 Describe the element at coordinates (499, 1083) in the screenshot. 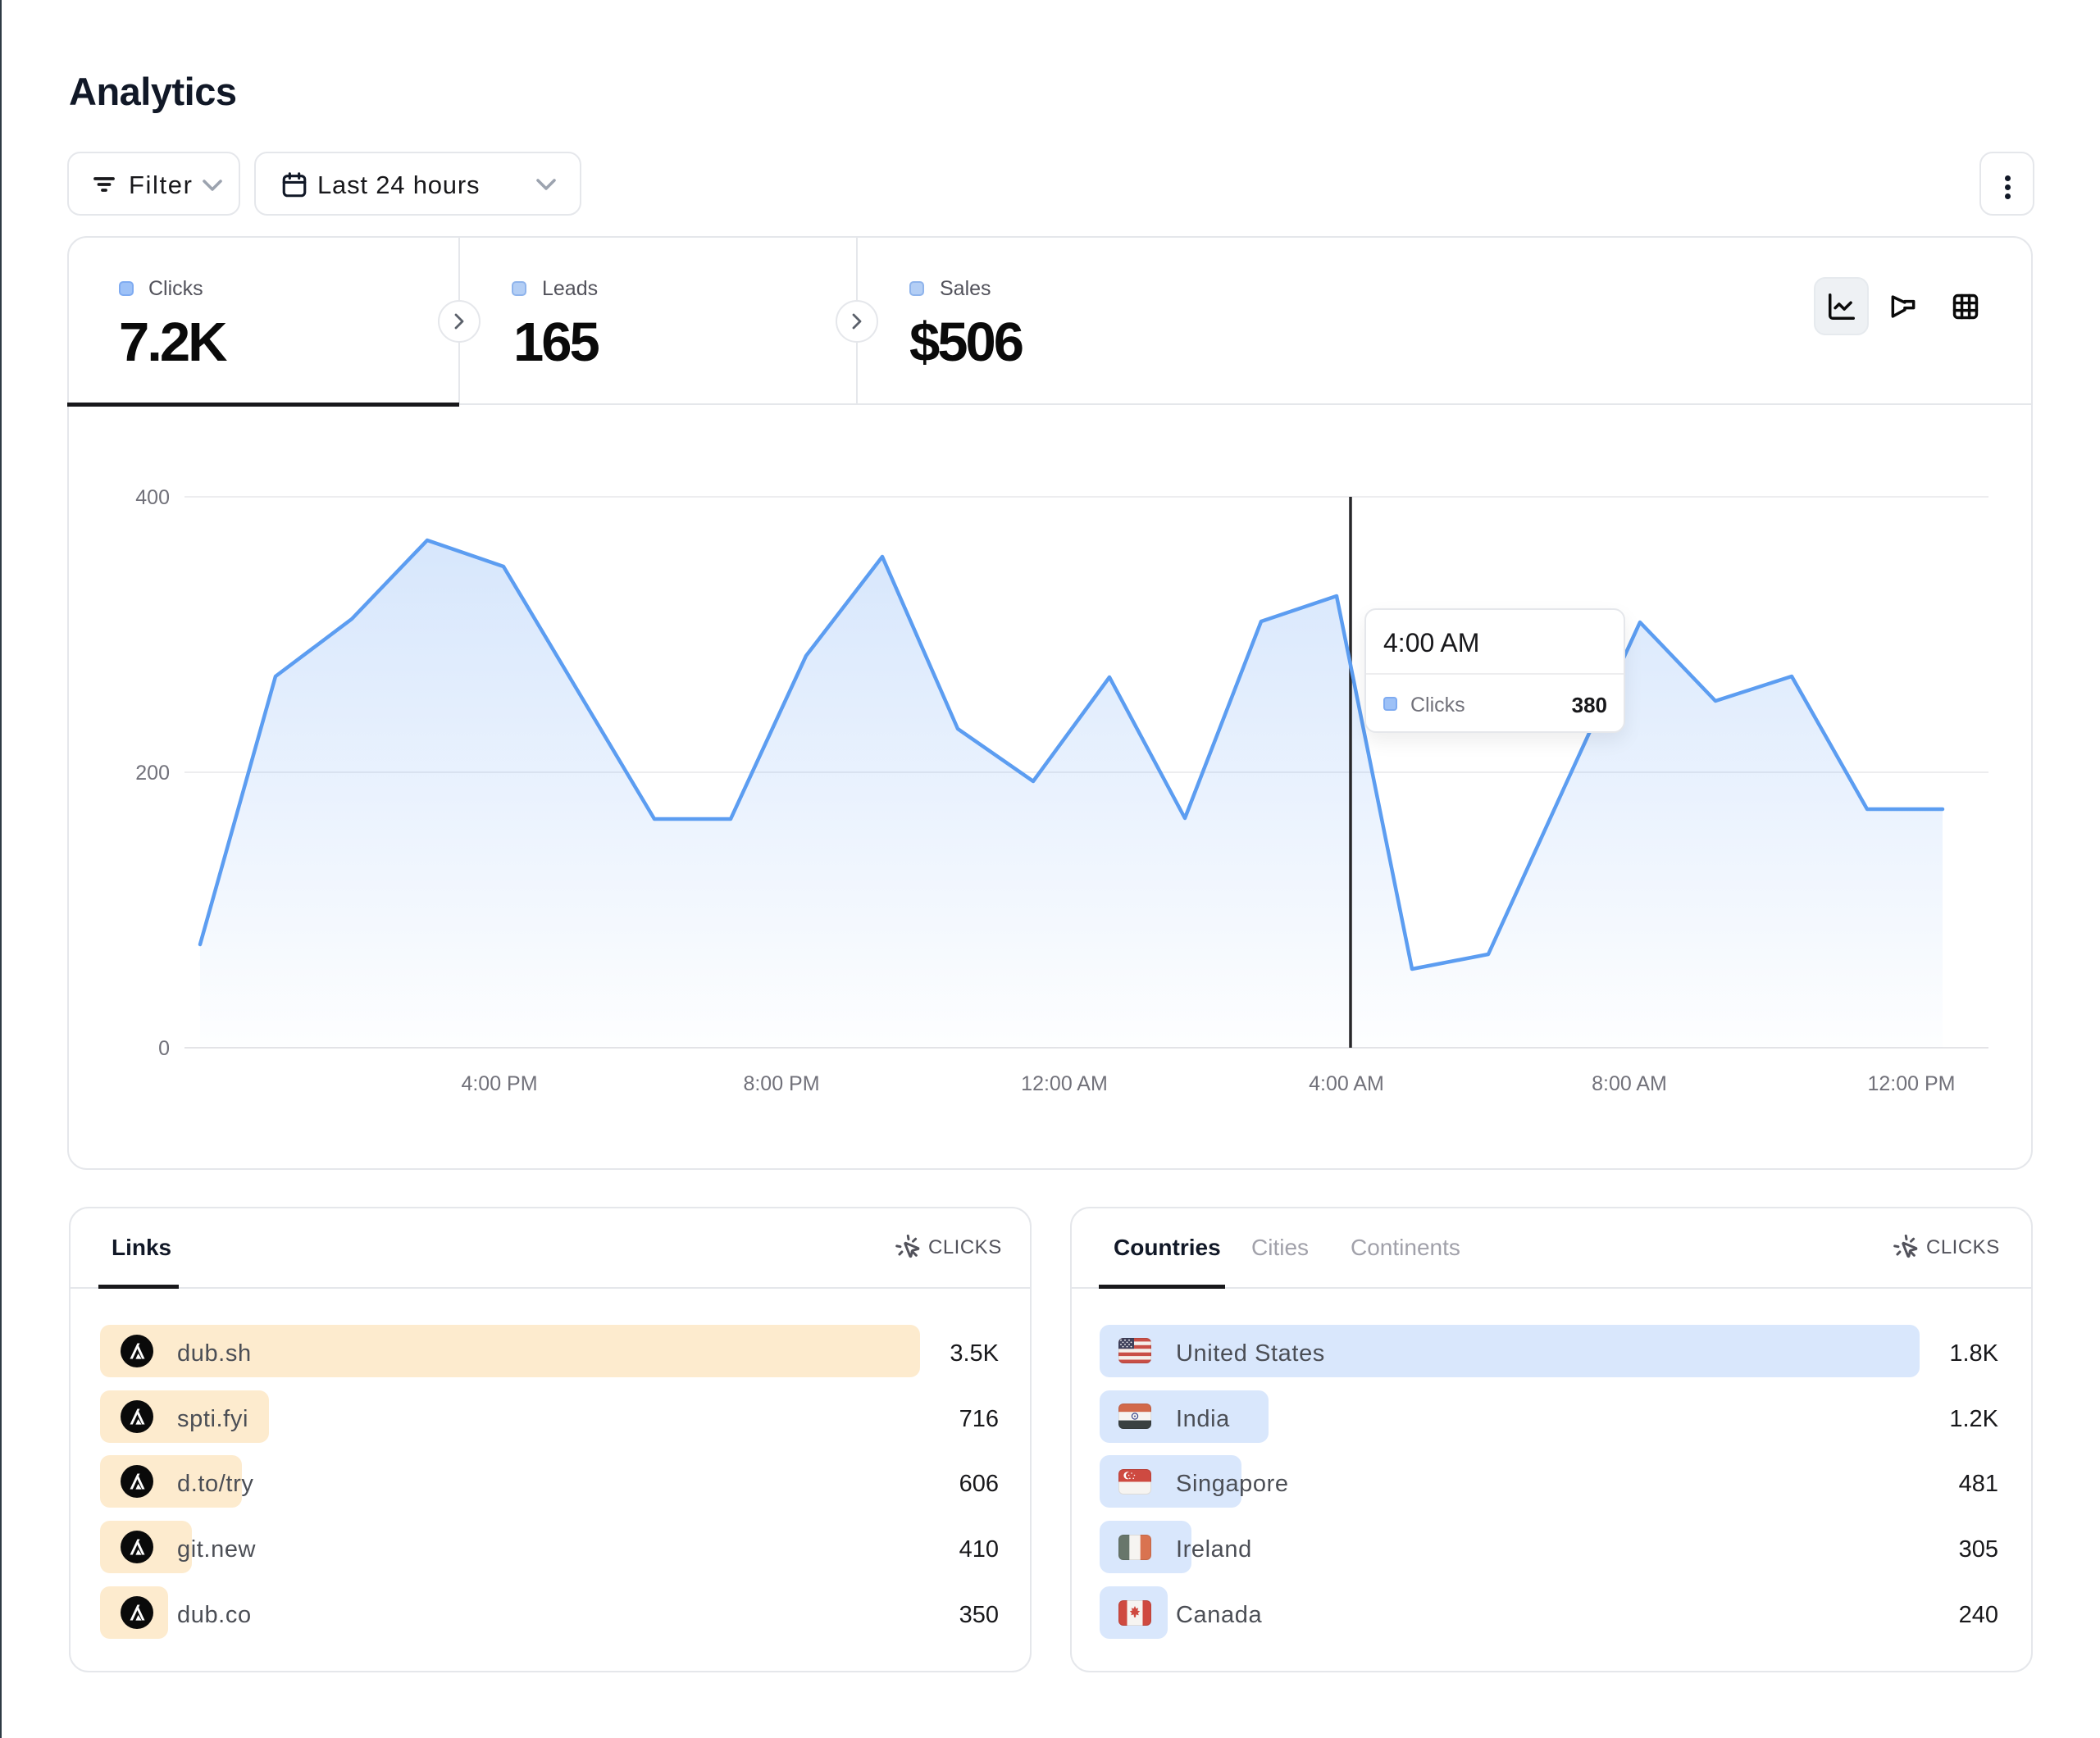

I see `svg-text: 4:00 PM` at that location.